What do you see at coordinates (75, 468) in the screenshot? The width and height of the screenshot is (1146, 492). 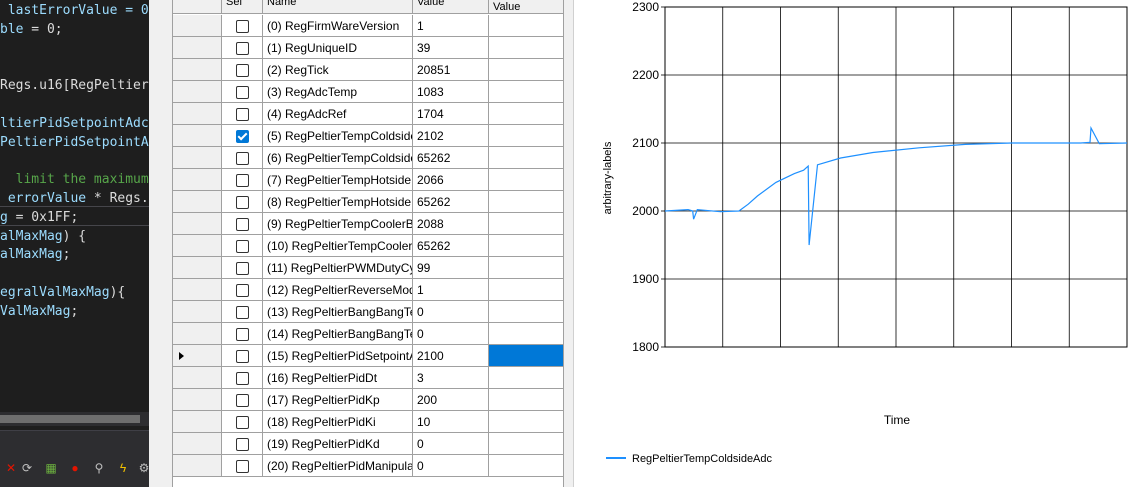 I see `record-icon: ●` at bounding box center [75, 468].